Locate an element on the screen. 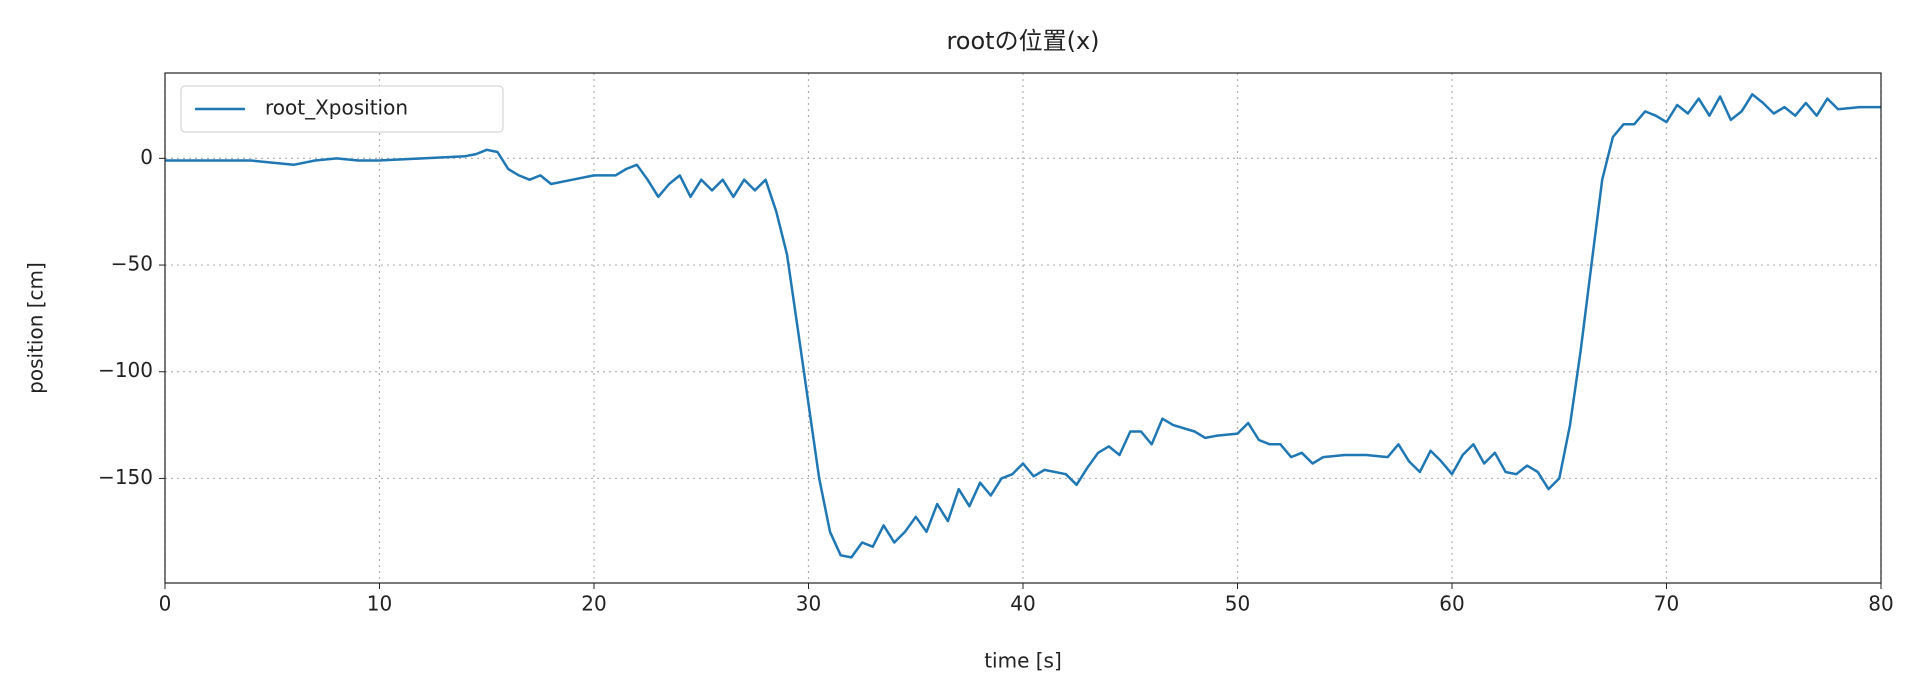 This screenshot has height=697, width=1920. y-tick-label: 0 is located at coordinates (146, 157).